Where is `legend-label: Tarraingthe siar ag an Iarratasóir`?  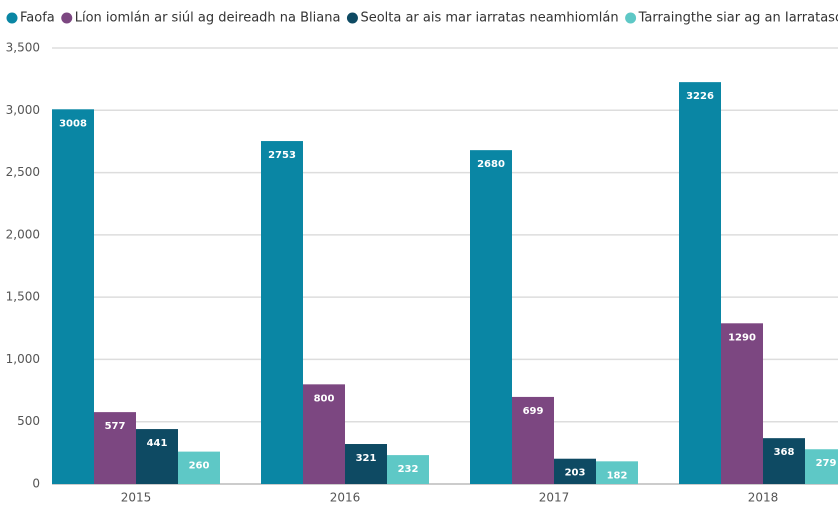 legend-label: Tarraingthe siar ag an Iarratasóir is located at coordinates (738, 18).